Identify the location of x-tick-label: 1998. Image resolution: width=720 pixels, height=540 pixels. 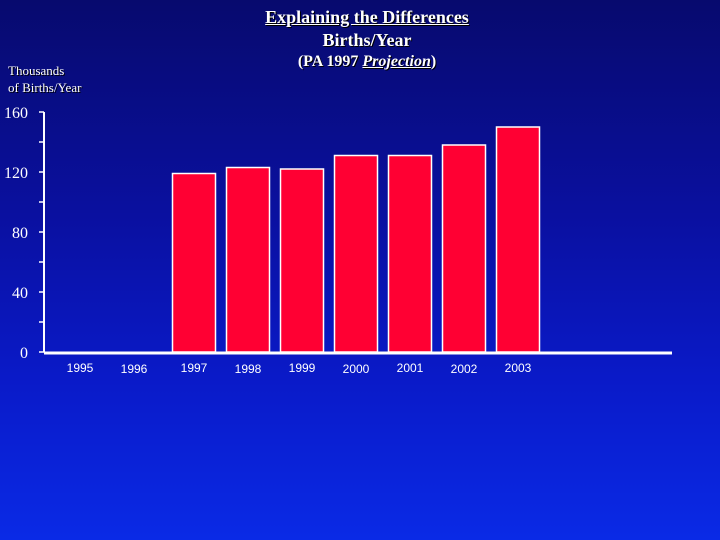
(248, 369).